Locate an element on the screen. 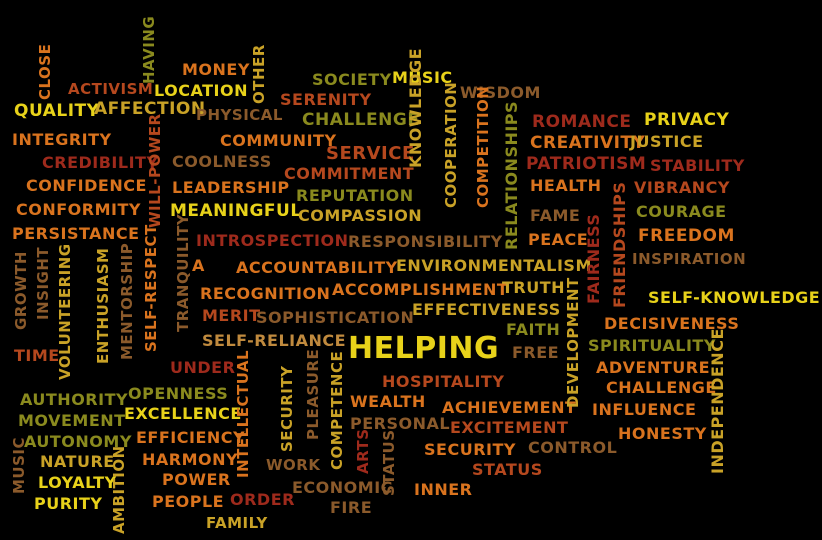 Image resolution: width=822 pixels, height=540 pixels. word: PHYSICAL is located at coordinates (239, 115).